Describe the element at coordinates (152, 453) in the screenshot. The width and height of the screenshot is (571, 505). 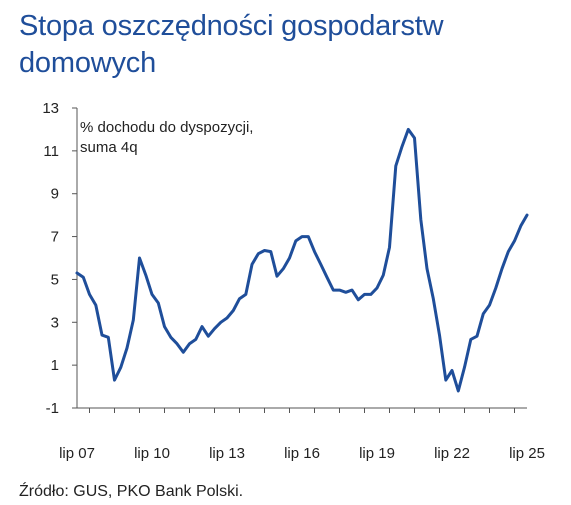
I see `x-tick-label: lip 10` at that location.